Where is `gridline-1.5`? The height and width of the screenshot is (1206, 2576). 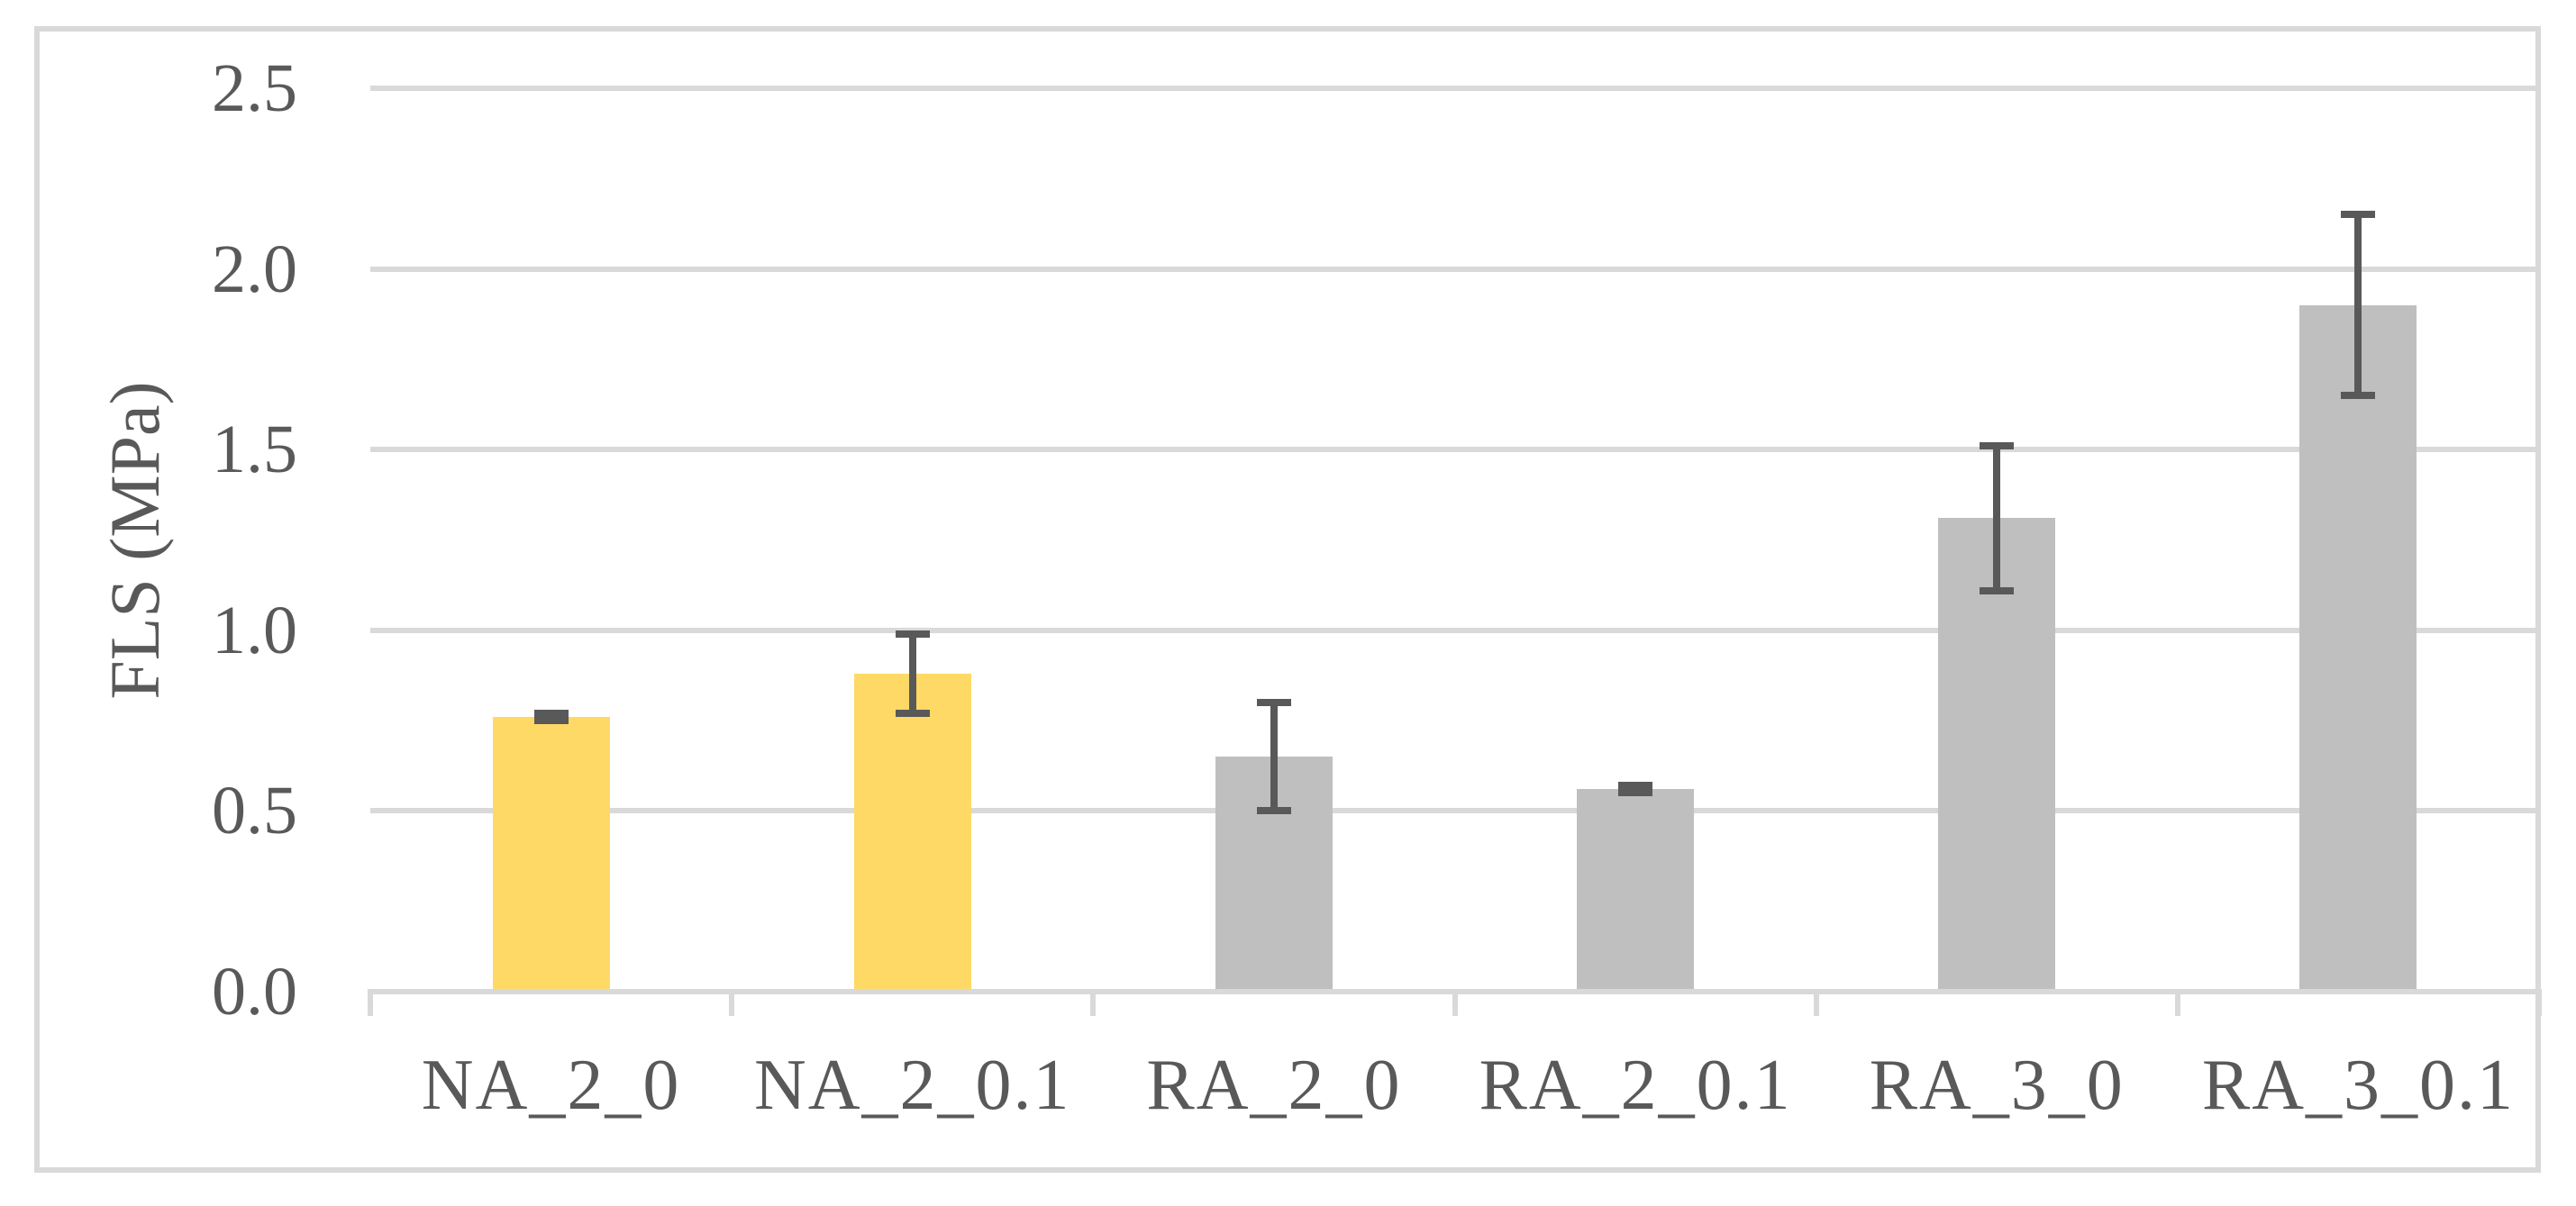 gridline-1.5 is located at coordinates (1454, 450).